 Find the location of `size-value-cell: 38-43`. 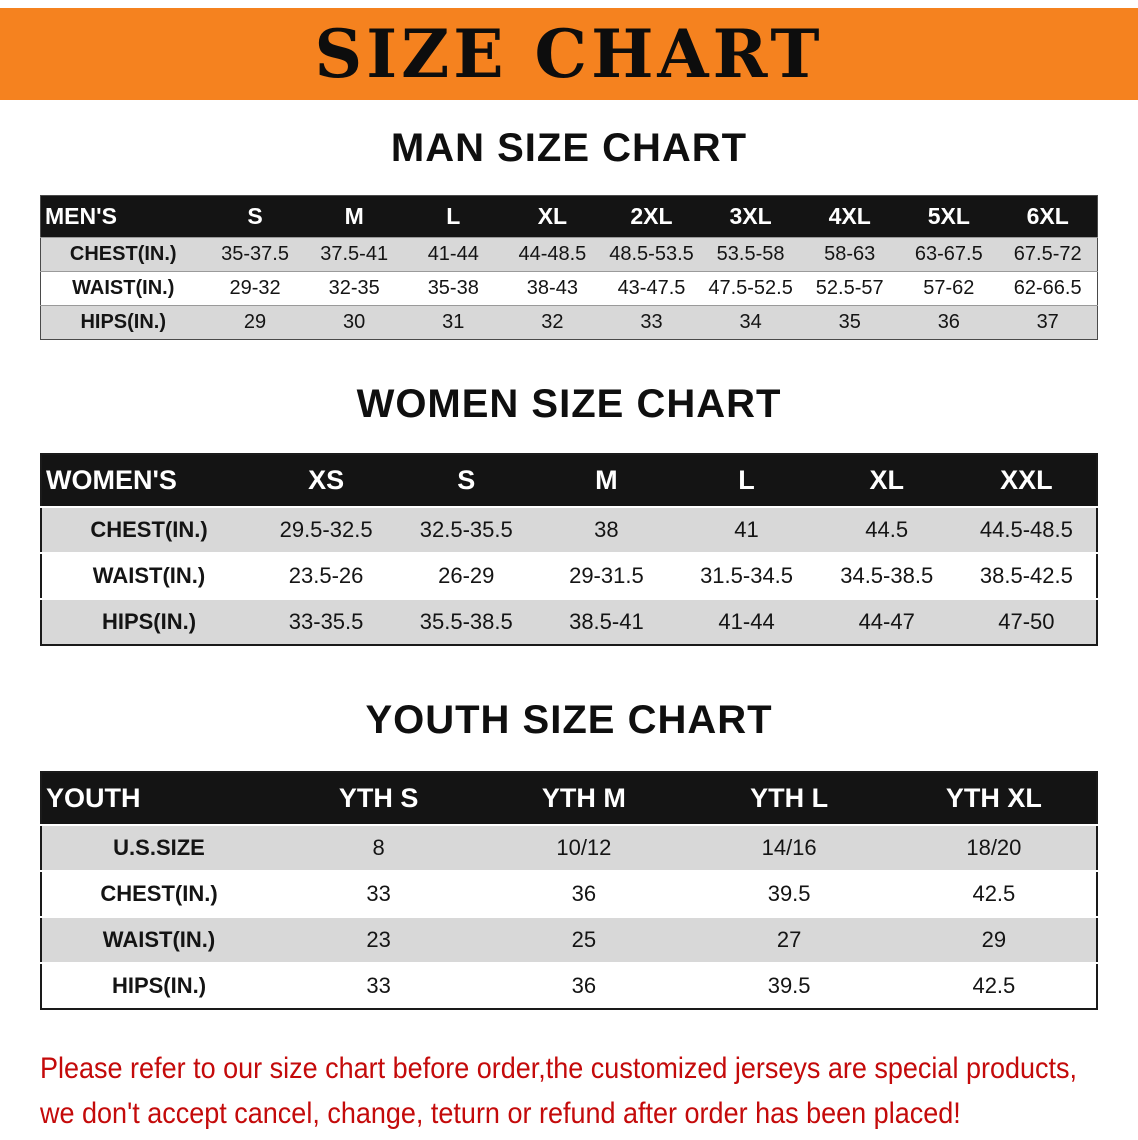

size-value-cell: 38-43 is located at coordinates (552, 288).